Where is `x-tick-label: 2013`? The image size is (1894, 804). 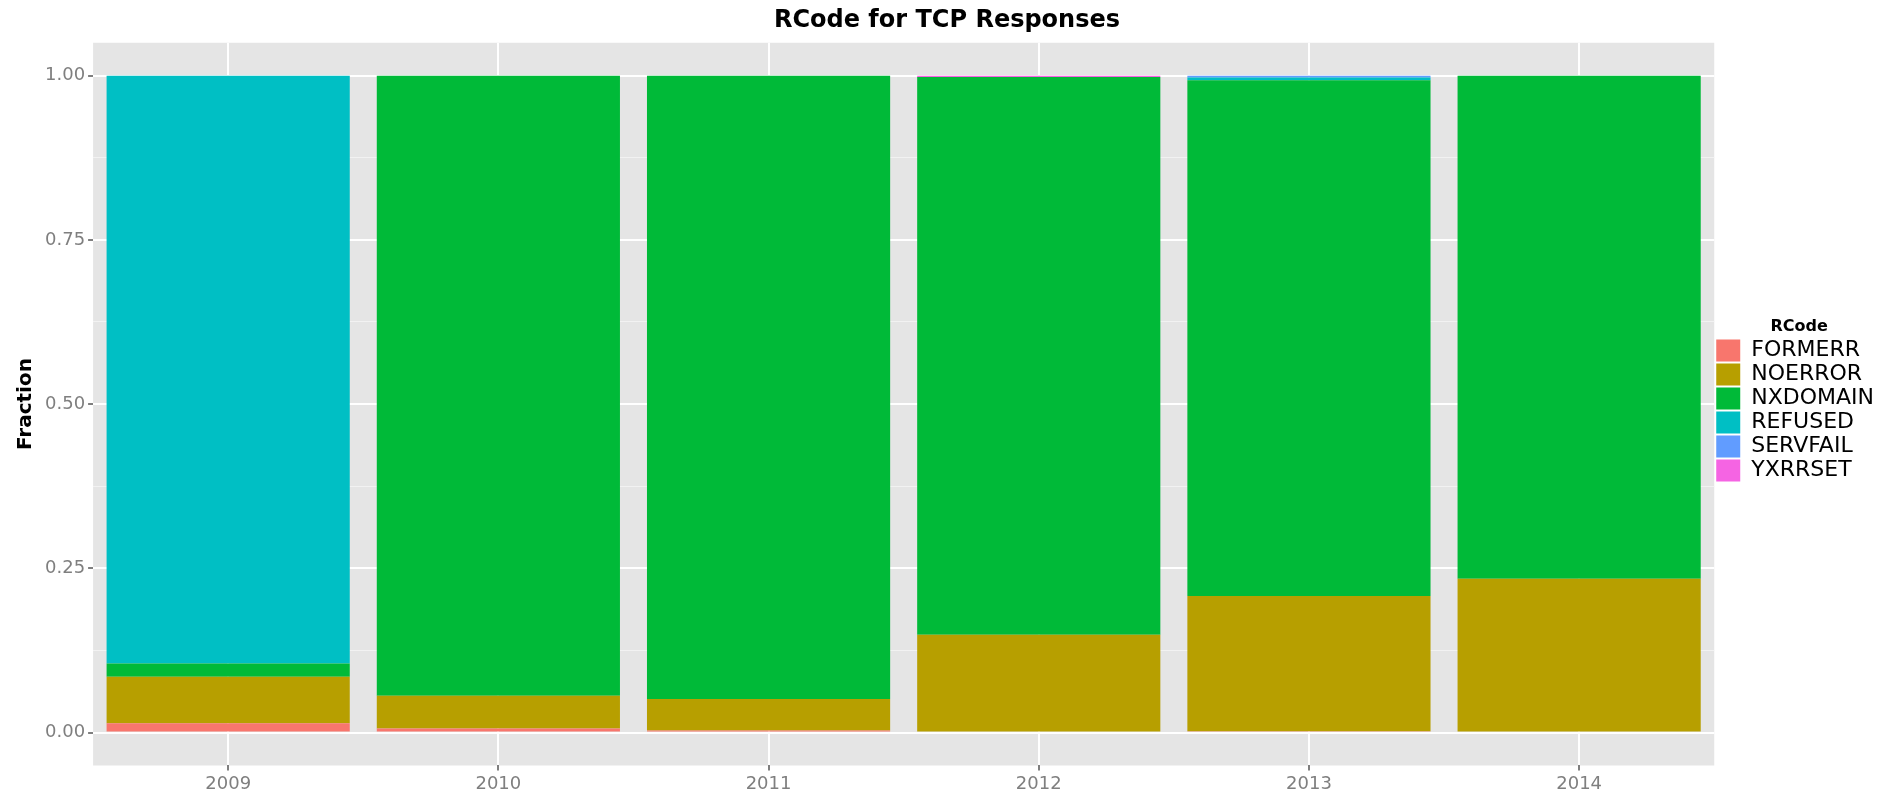
x-tick-label: 2013 is located at coordinates (1309, 782).